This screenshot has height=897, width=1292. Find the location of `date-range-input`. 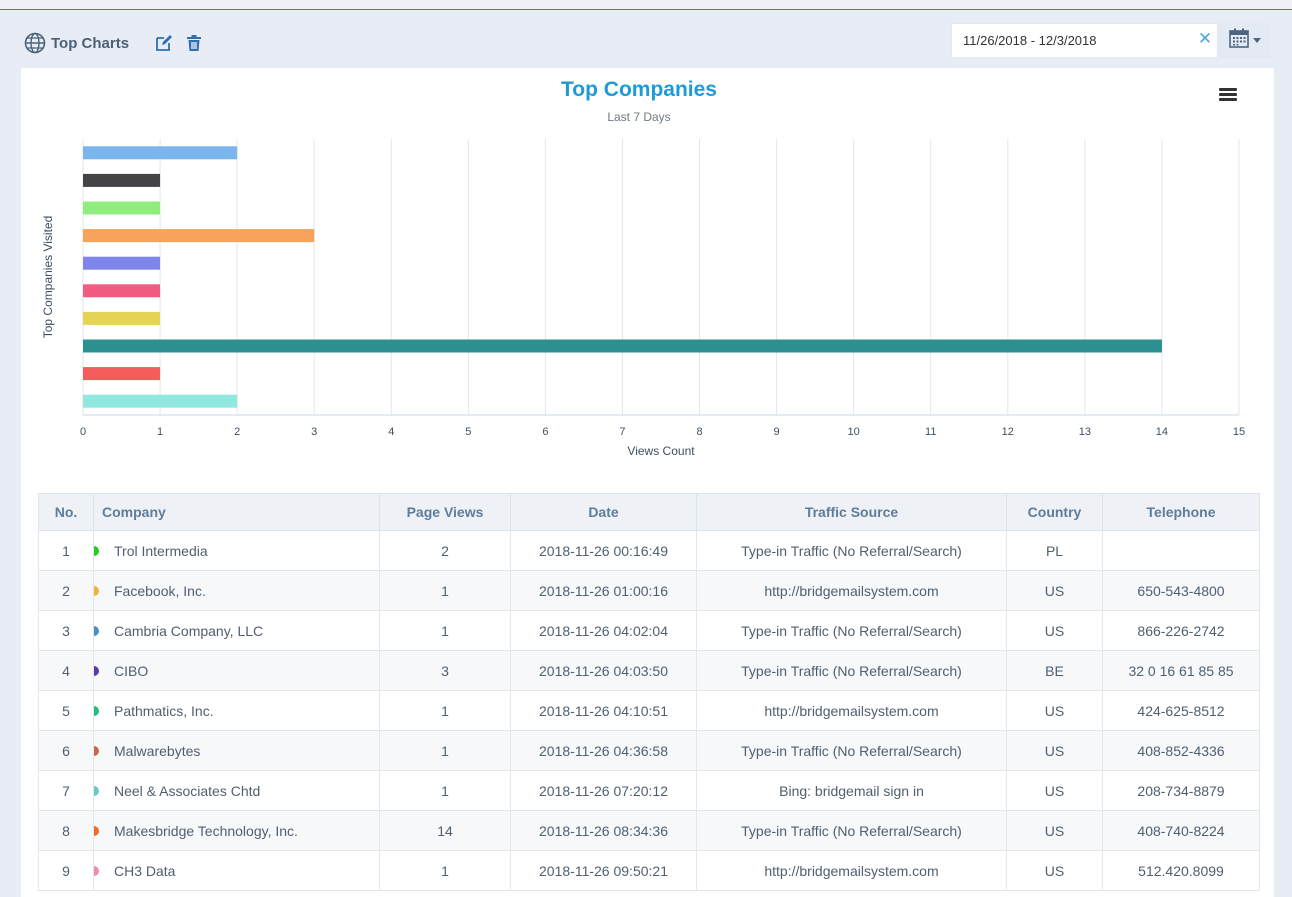

date-range-input is located at coordinates (1084, 40).